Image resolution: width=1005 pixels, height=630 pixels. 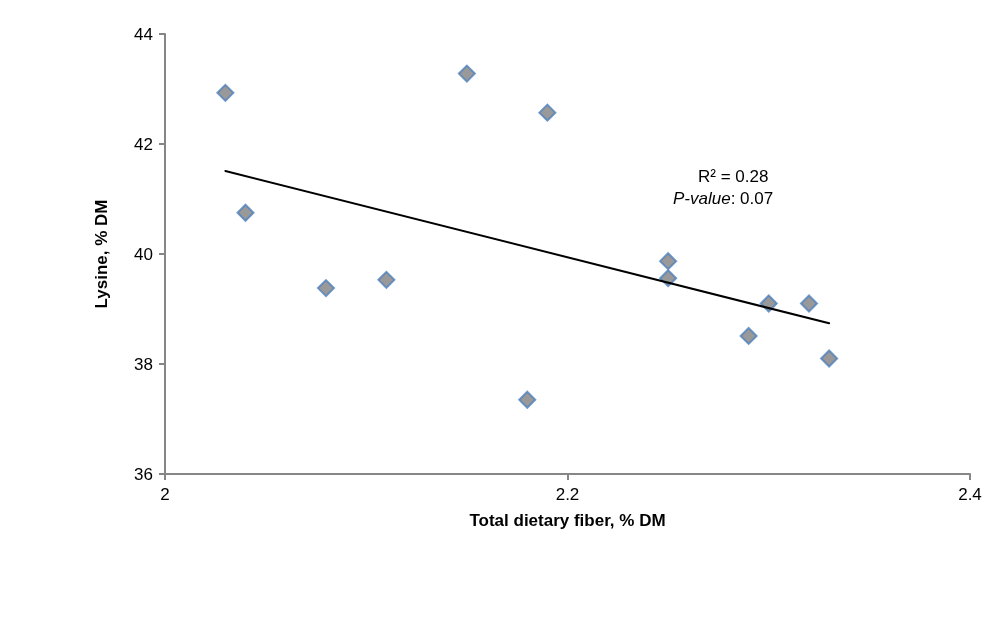 What do you see at coordinates (567, 494) in the screenshot?
I see `x-tick-label: 2.2` at bounding box center [567, 494].